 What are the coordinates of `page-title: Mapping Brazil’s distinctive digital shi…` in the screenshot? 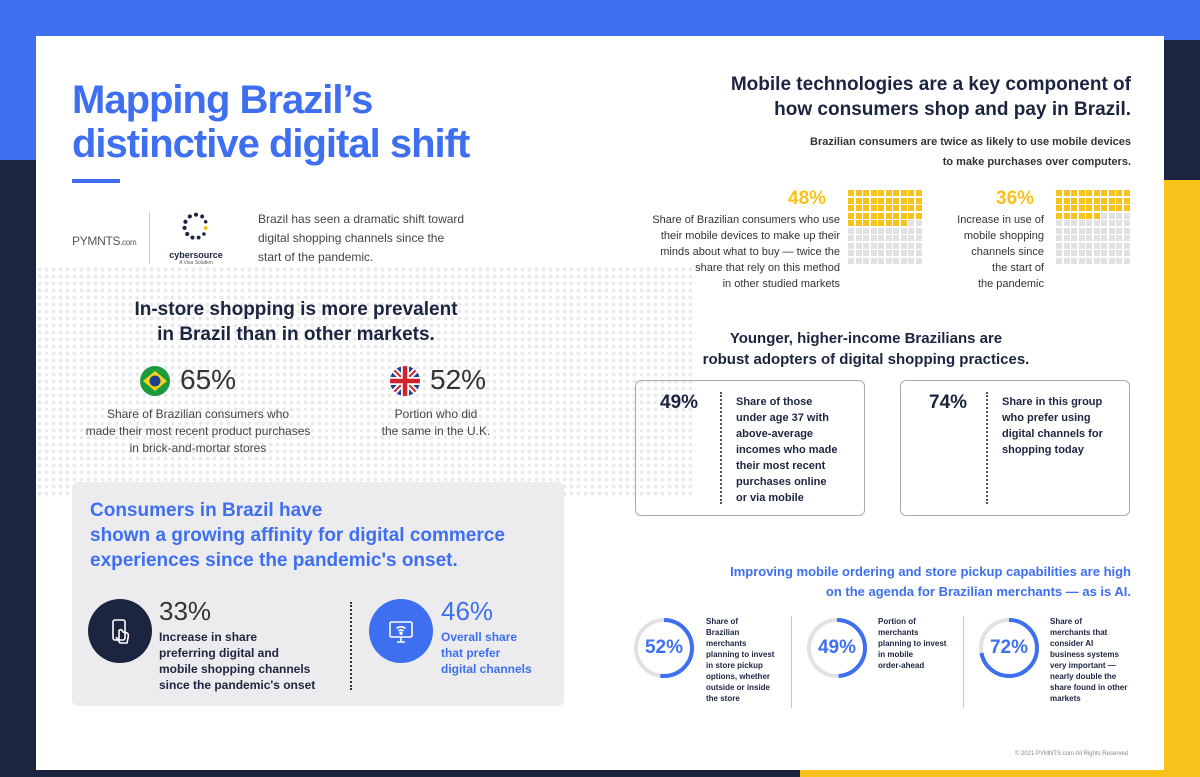 It's located at (271, 122).